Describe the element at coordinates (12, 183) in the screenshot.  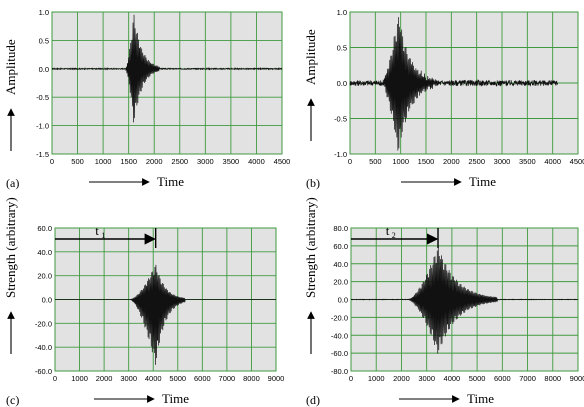
I see `panel-label: (a)` at that location.